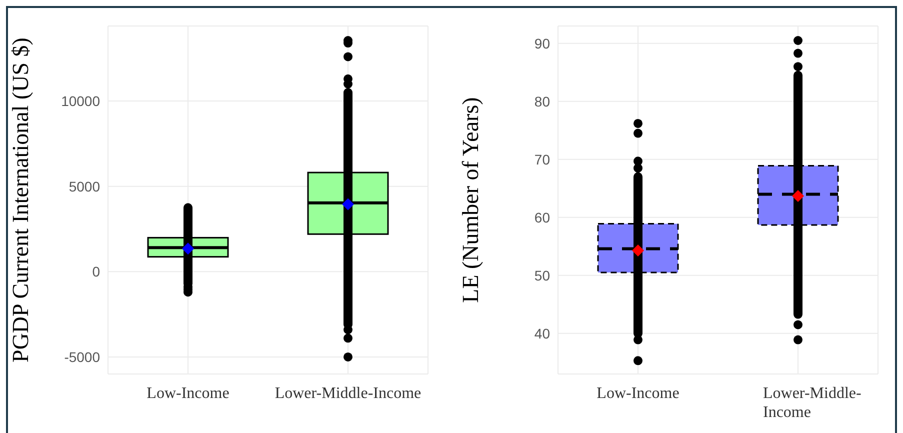 Image resolution: width=903 pixels, height=433 pixels. What do you see at coordinates (82, 356) in the screenshot?
I see `y-tick-label: -5000` at bounding box center [82, 356].